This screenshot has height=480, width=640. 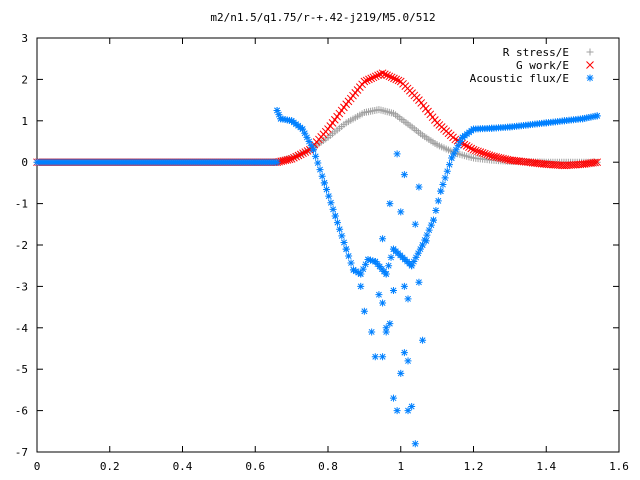 What do you see at coordinates (24, 38) in the screenshot?
I see `y-tick-label: 3` at bounding box center [24, 38].